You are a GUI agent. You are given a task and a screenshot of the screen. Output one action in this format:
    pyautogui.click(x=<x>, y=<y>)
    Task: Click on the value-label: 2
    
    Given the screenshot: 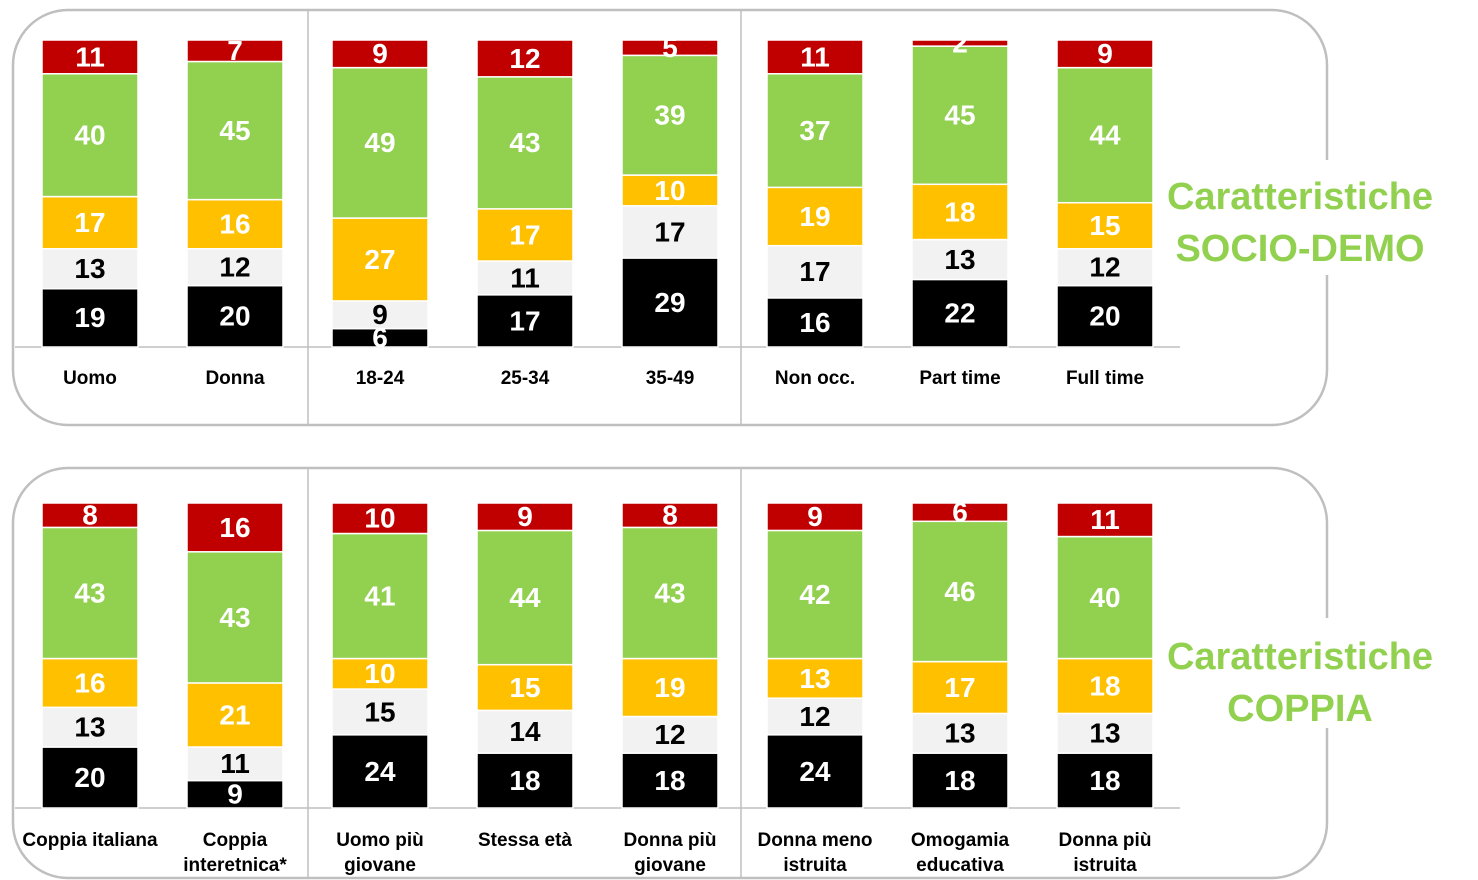 What is the action you would take?
    pyautogui.click(x=960, y=42)
    